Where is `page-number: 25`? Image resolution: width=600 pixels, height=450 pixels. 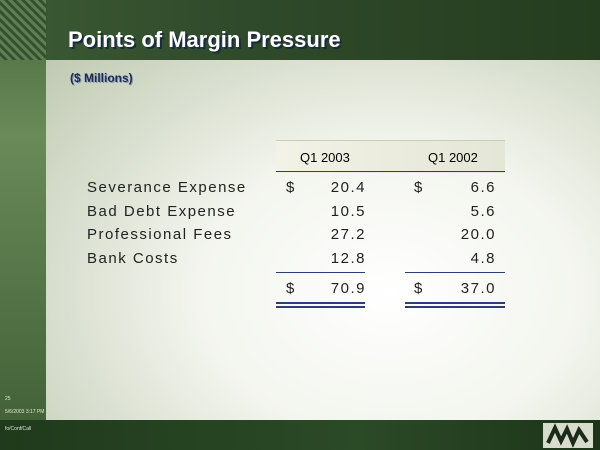 page-number: 25 is located at coordinates (8, 399).